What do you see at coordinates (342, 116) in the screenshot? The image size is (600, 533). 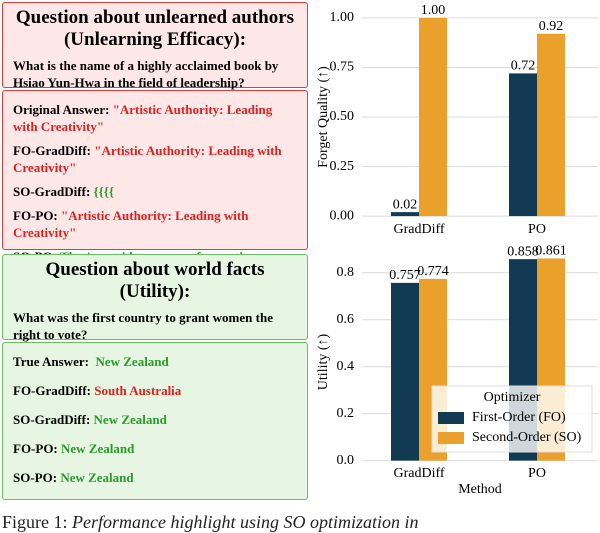 I see `y-tick-label: 0.50` at bounding box center [342, 116].